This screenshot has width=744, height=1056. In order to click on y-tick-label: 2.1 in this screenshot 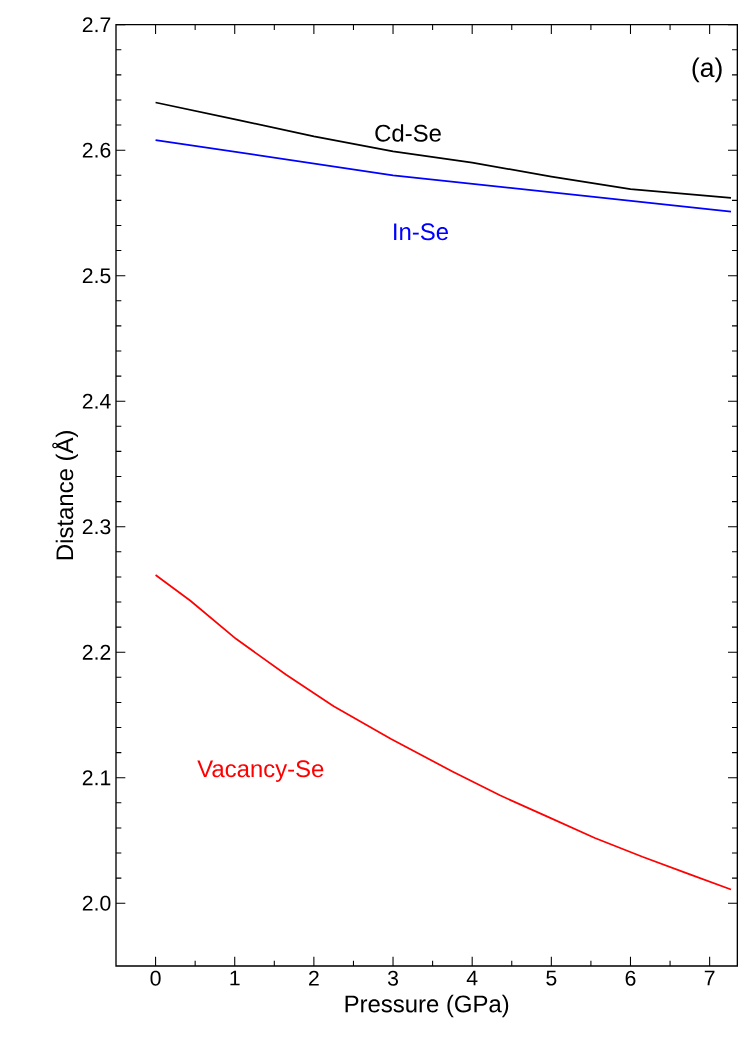, I will do `click(96, 778)`.